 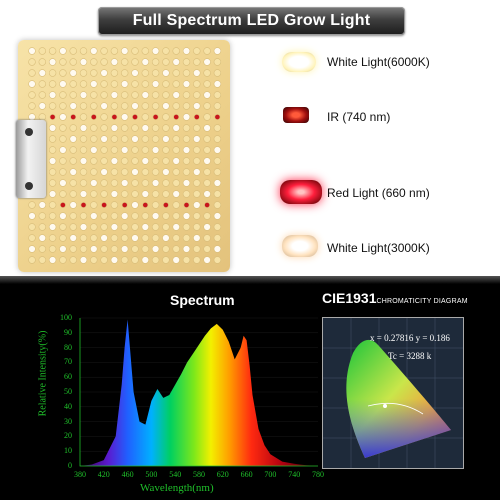 I want to click on y-tick-label: 30, so click(x=68, y=421).